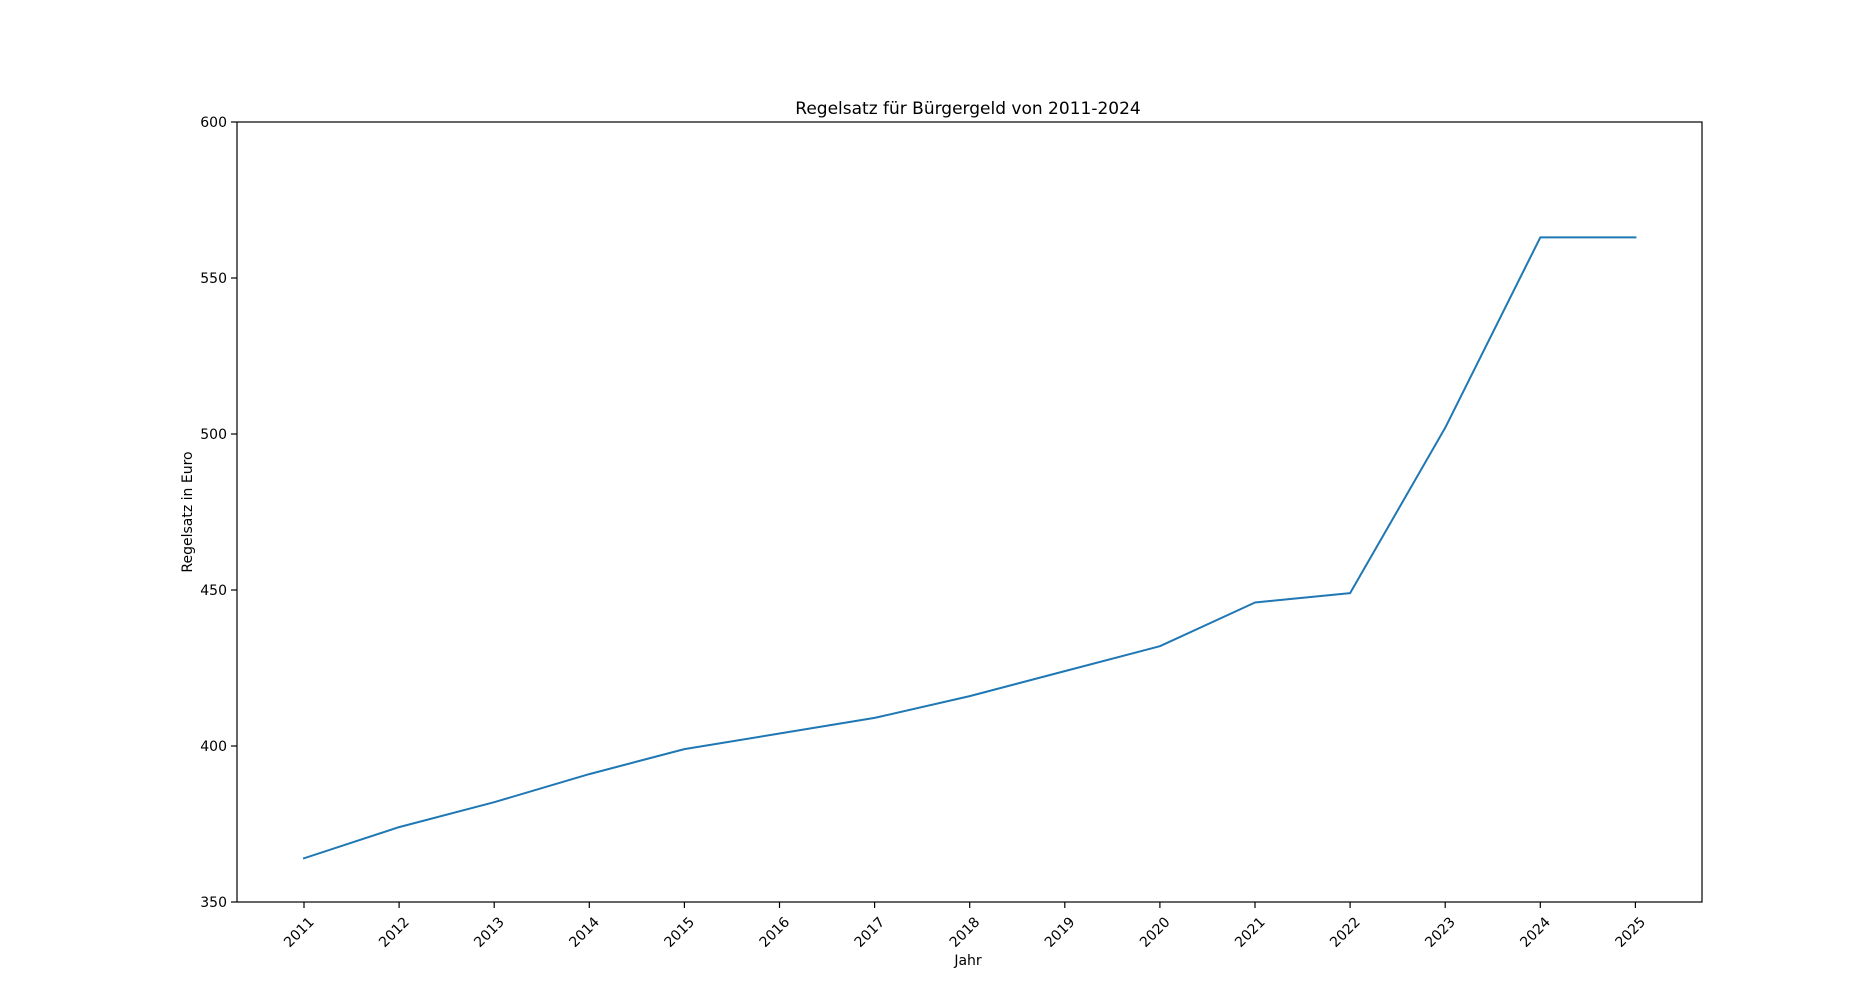 The width and height of the screenshot is (1876, 1006). I want to click on y-tick-label: 500, so click(213, 435).